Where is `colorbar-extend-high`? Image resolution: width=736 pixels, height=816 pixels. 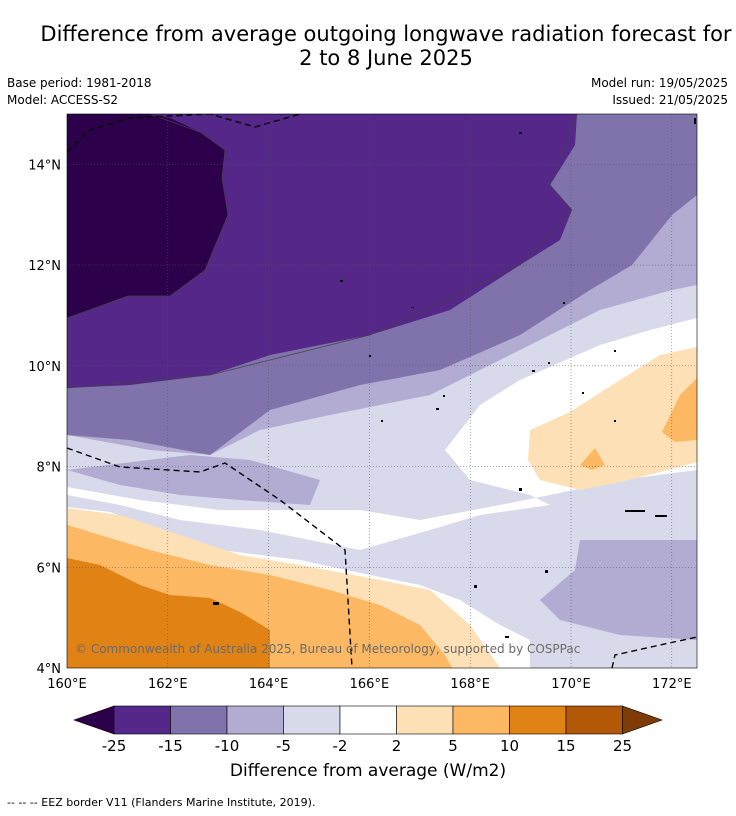 colorbar-extend-high is located at coordinates (642, 720).